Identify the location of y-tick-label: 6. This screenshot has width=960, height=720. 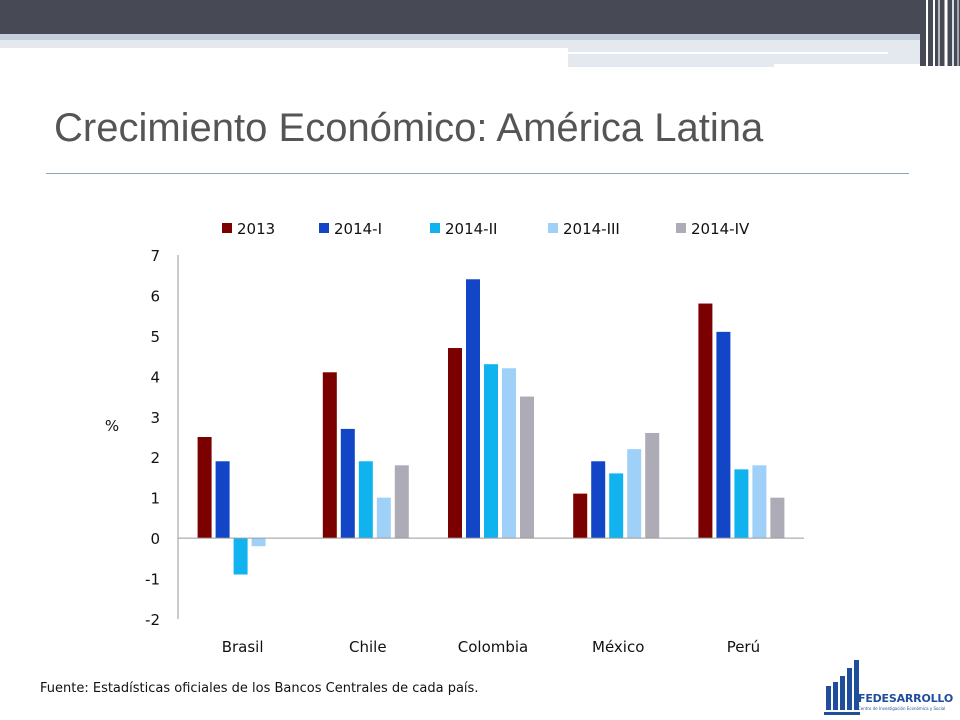
(155, 296).